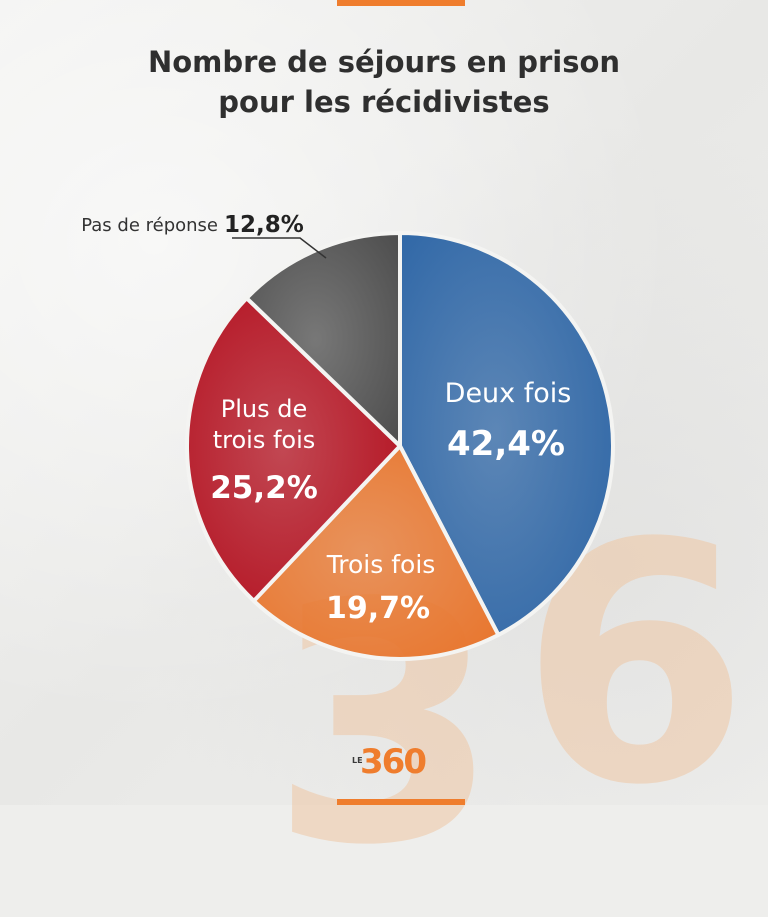  I want to click on logo-prefix: LE, so click(357, 760).